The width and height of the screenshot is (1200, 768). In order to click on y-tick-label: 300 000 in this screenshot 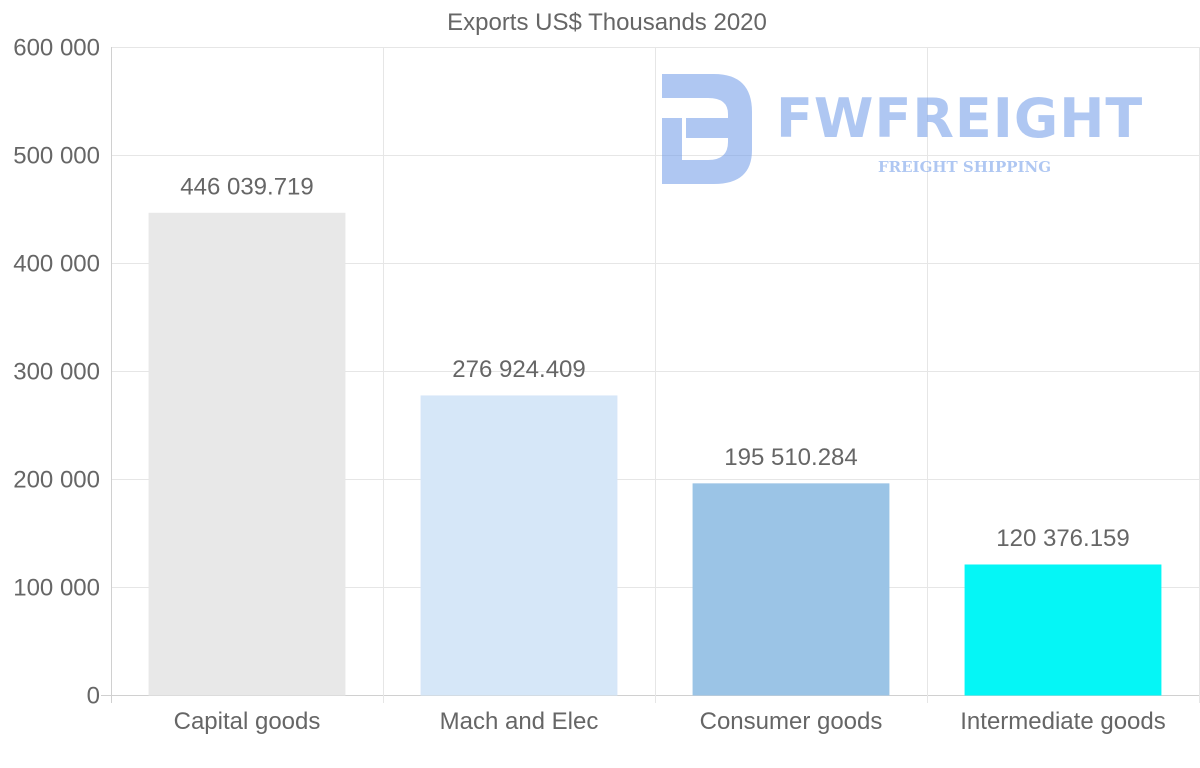, I will do `click(56, 372)`.